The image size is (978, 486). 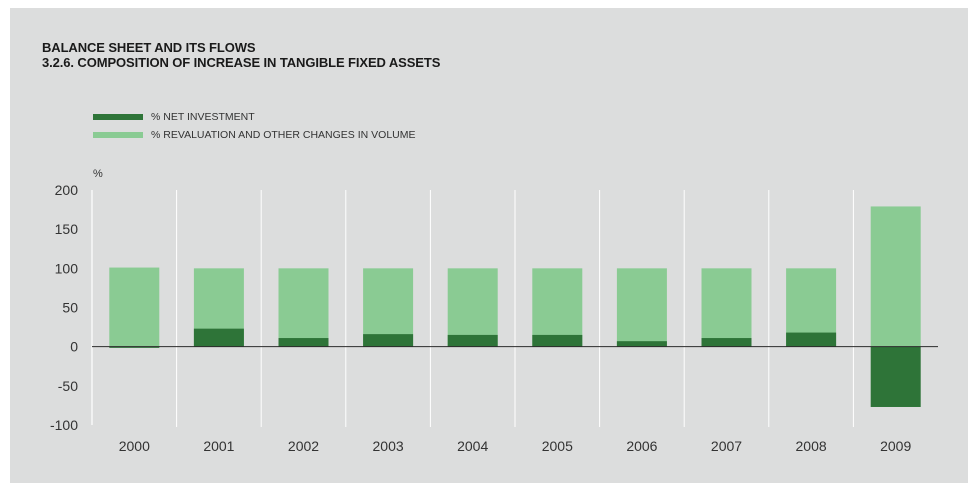 I want to click on y-tick-label: 100, so click(x=67, y=268).